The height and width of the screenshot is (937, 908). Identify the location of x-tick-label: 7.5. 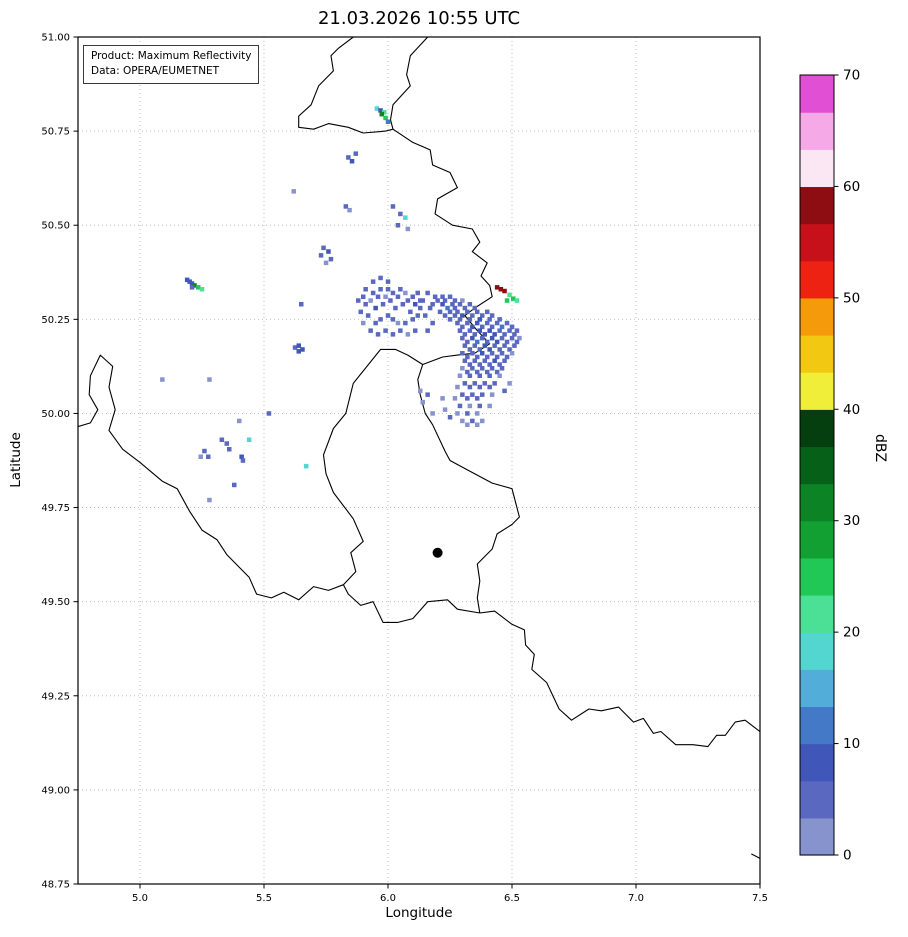
(760, 898).